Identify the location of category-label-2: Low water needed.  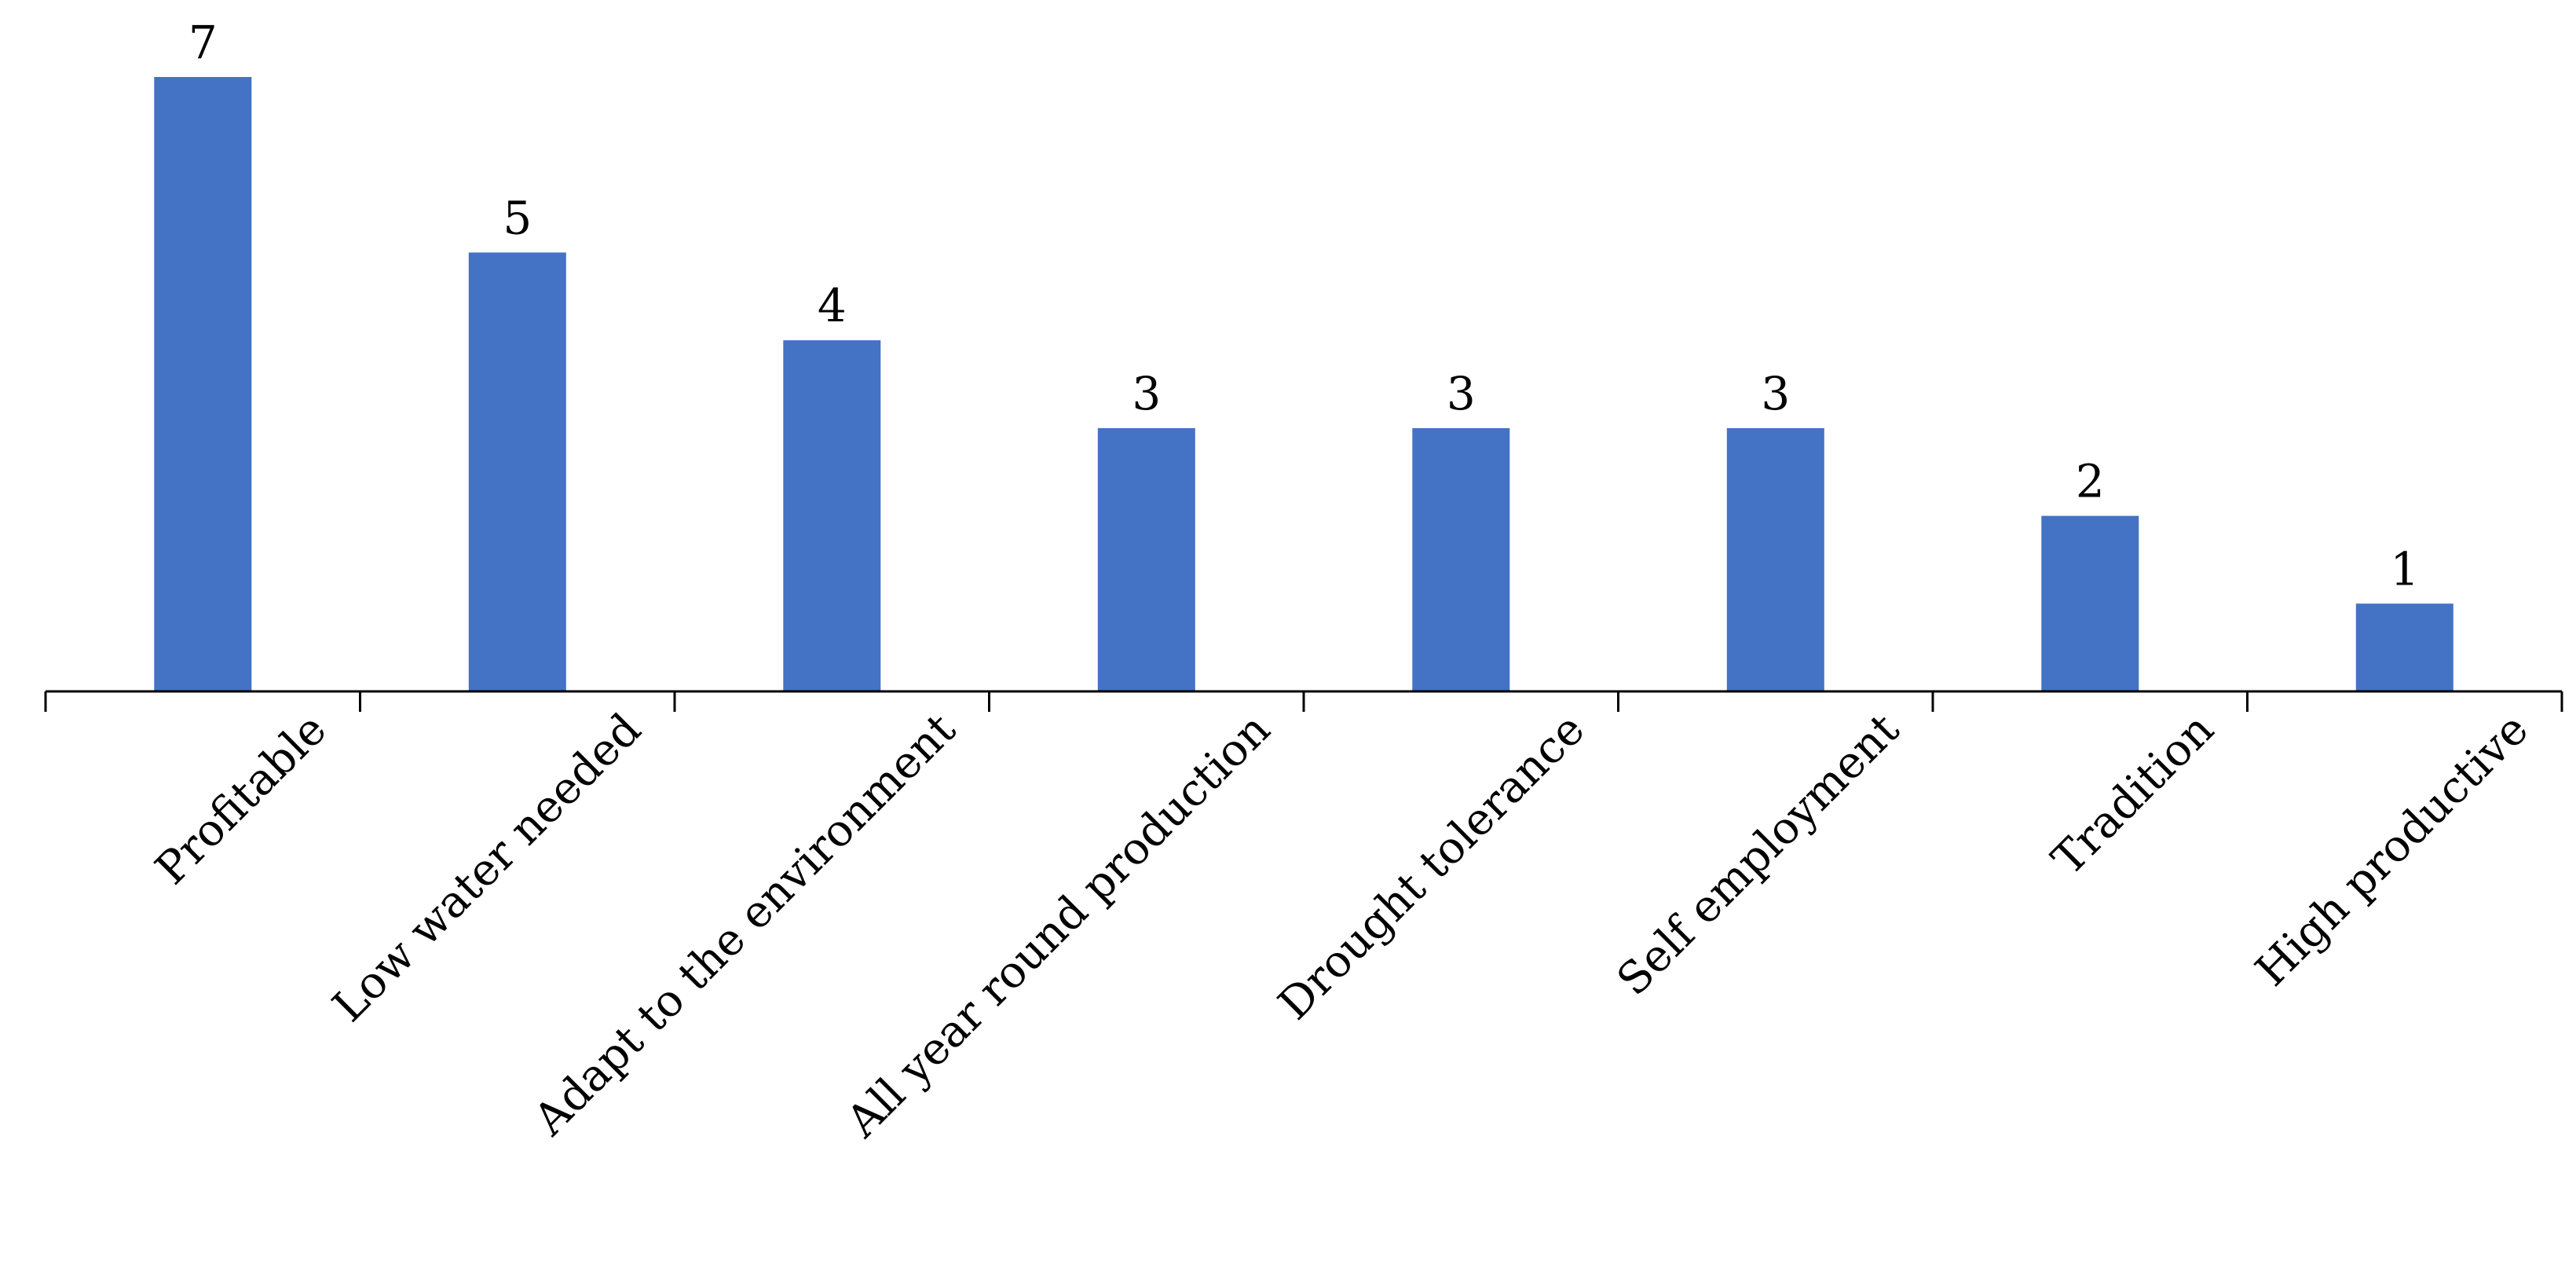
(487, 868).